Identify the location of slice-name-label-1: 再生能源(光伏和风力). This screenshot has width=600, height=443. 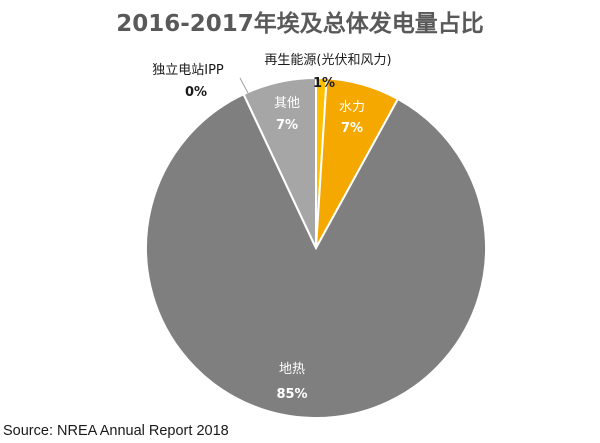
(327, 60).